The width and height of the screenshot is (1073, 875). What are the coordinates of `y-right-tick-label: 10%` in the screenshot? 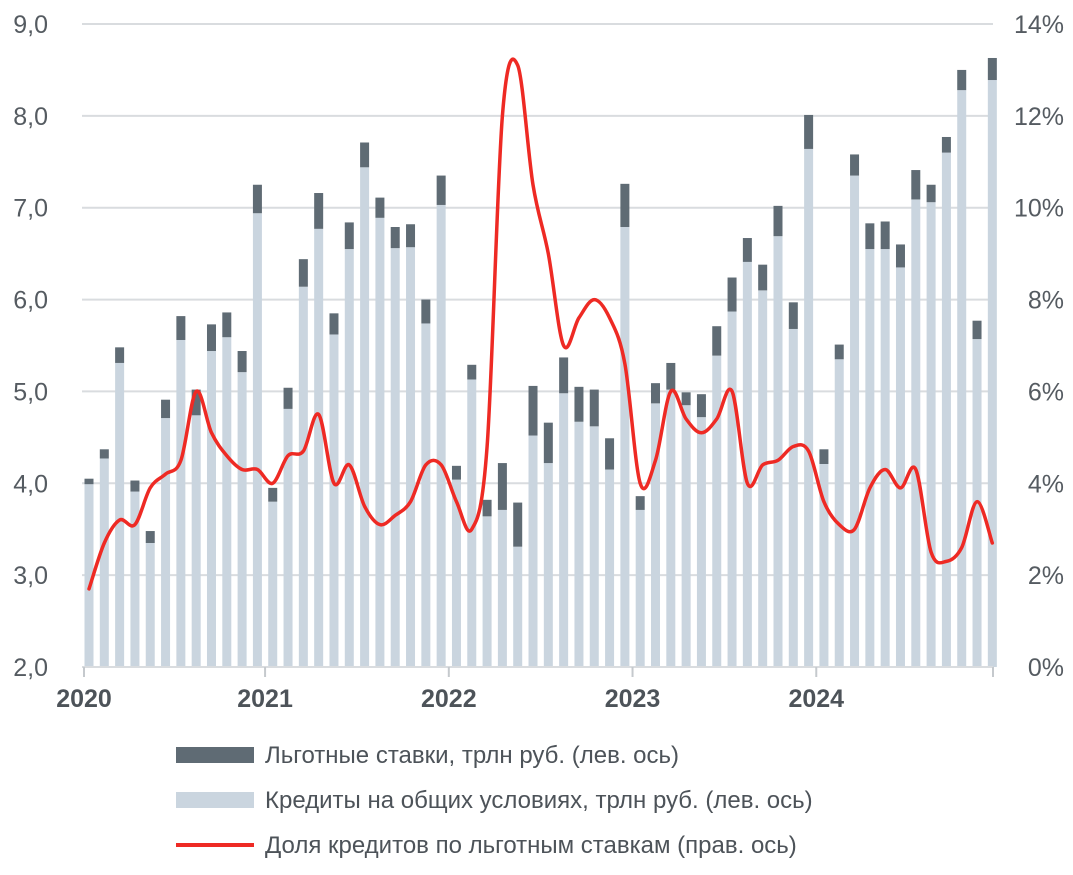 It's located at (1039, 209).